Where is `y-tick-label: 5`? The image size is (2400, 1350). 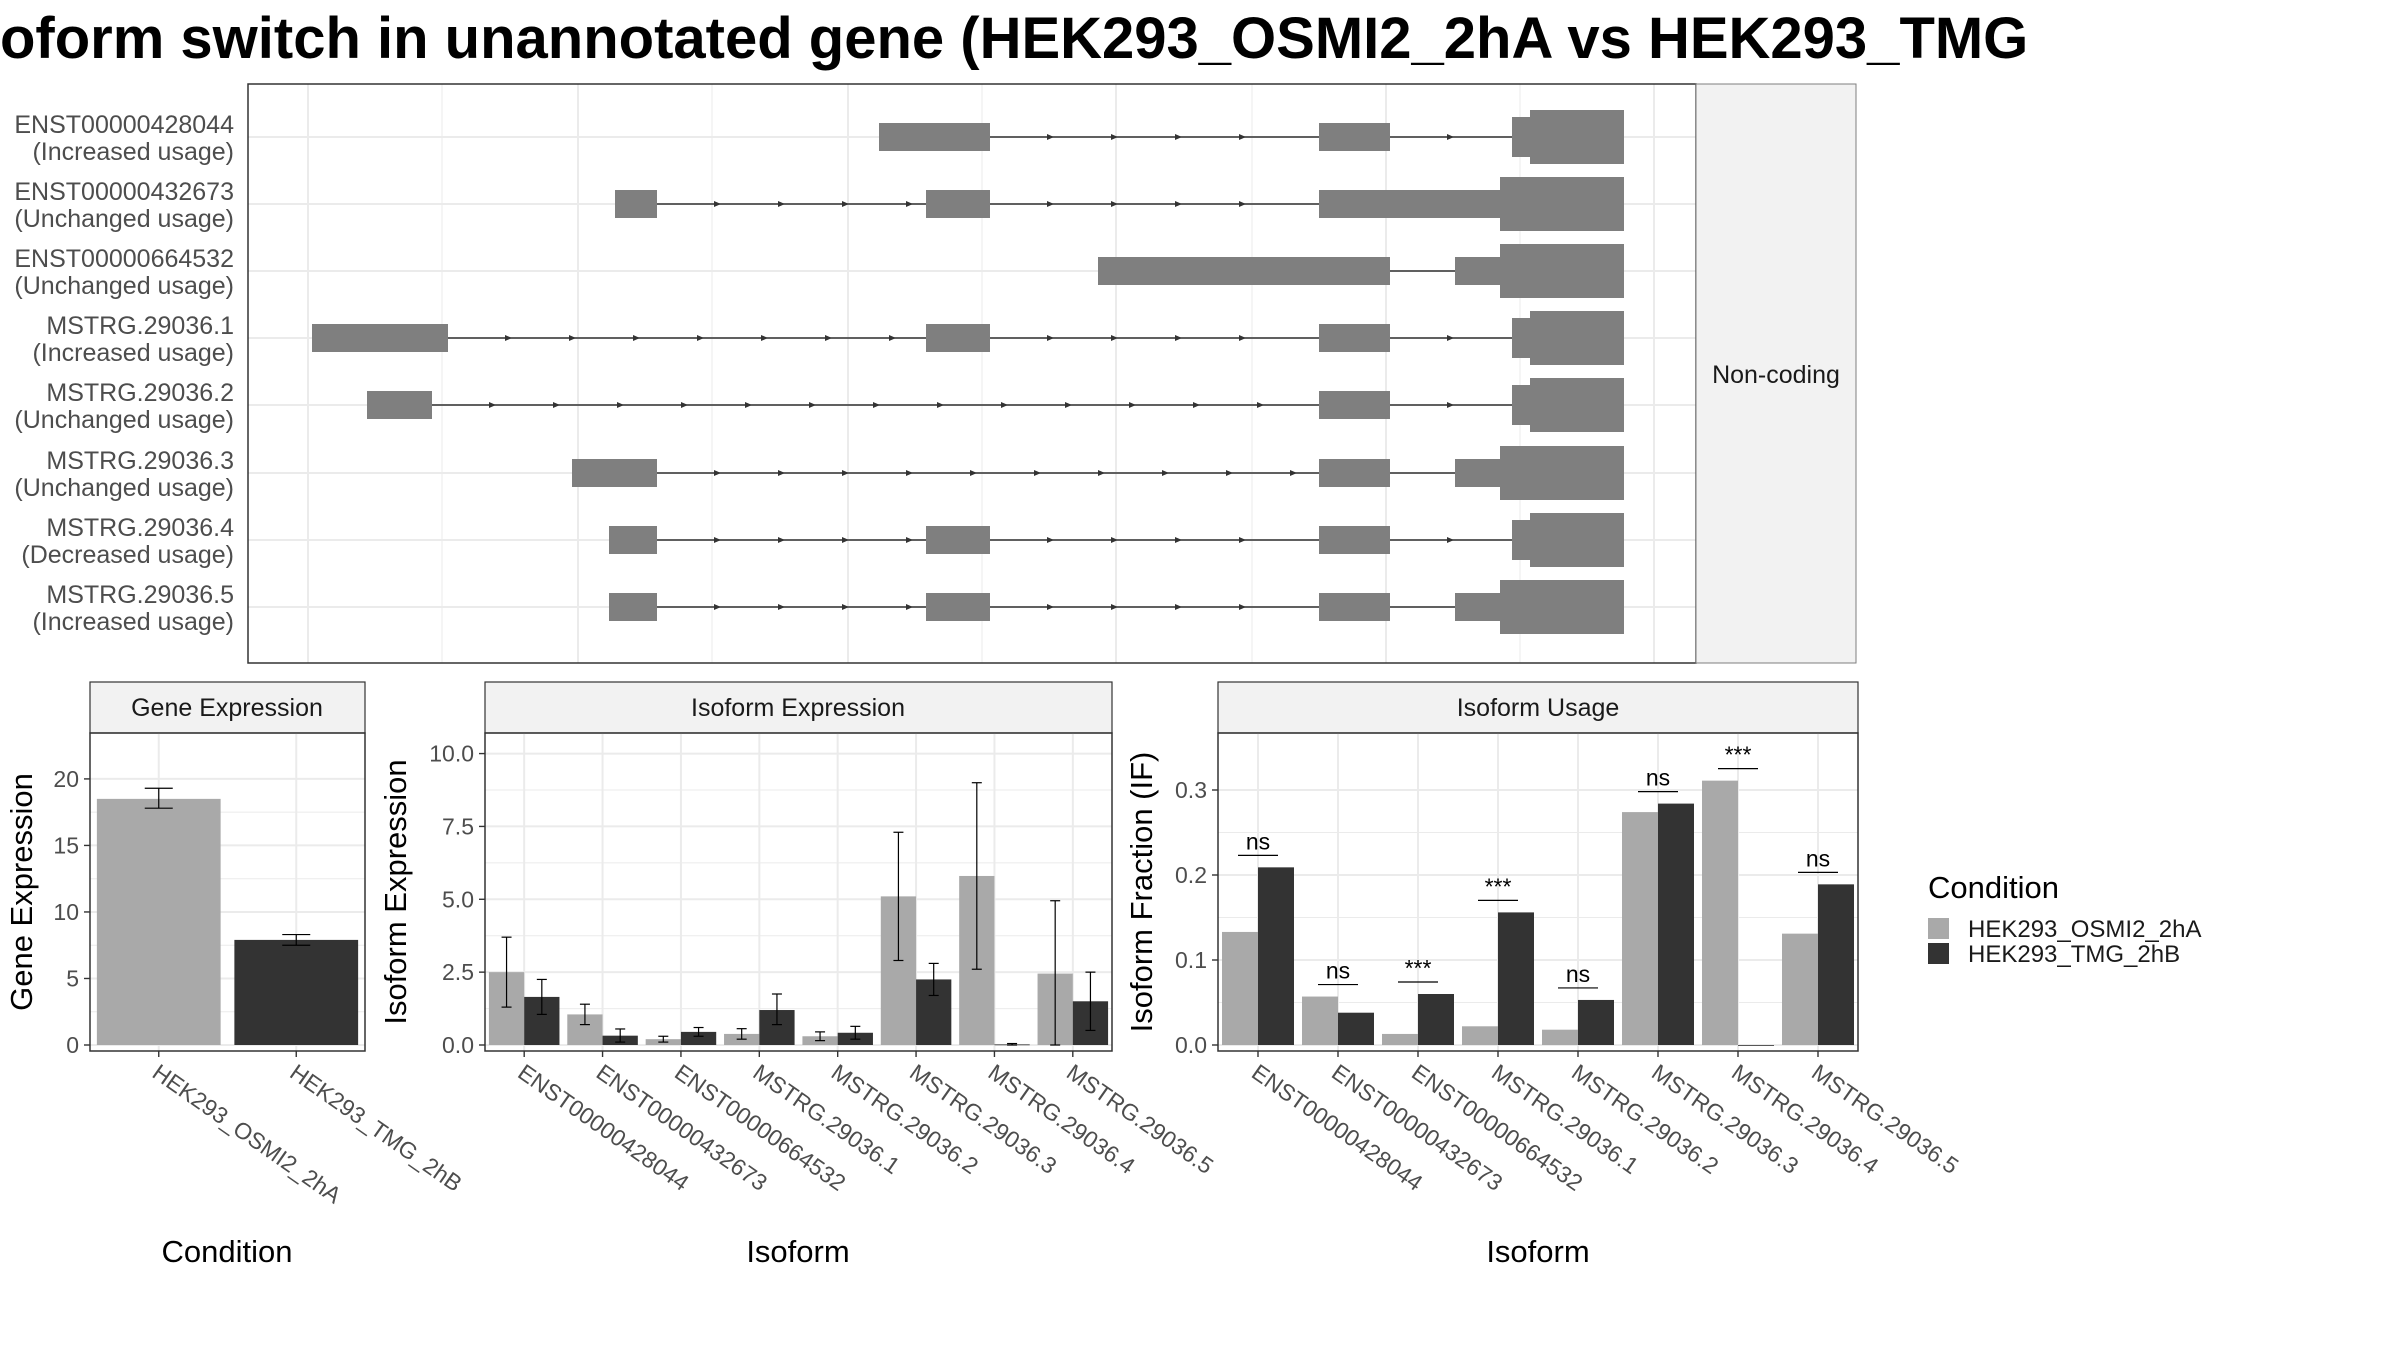 y-tick-label: 5 is located at coordinates (72, 978).